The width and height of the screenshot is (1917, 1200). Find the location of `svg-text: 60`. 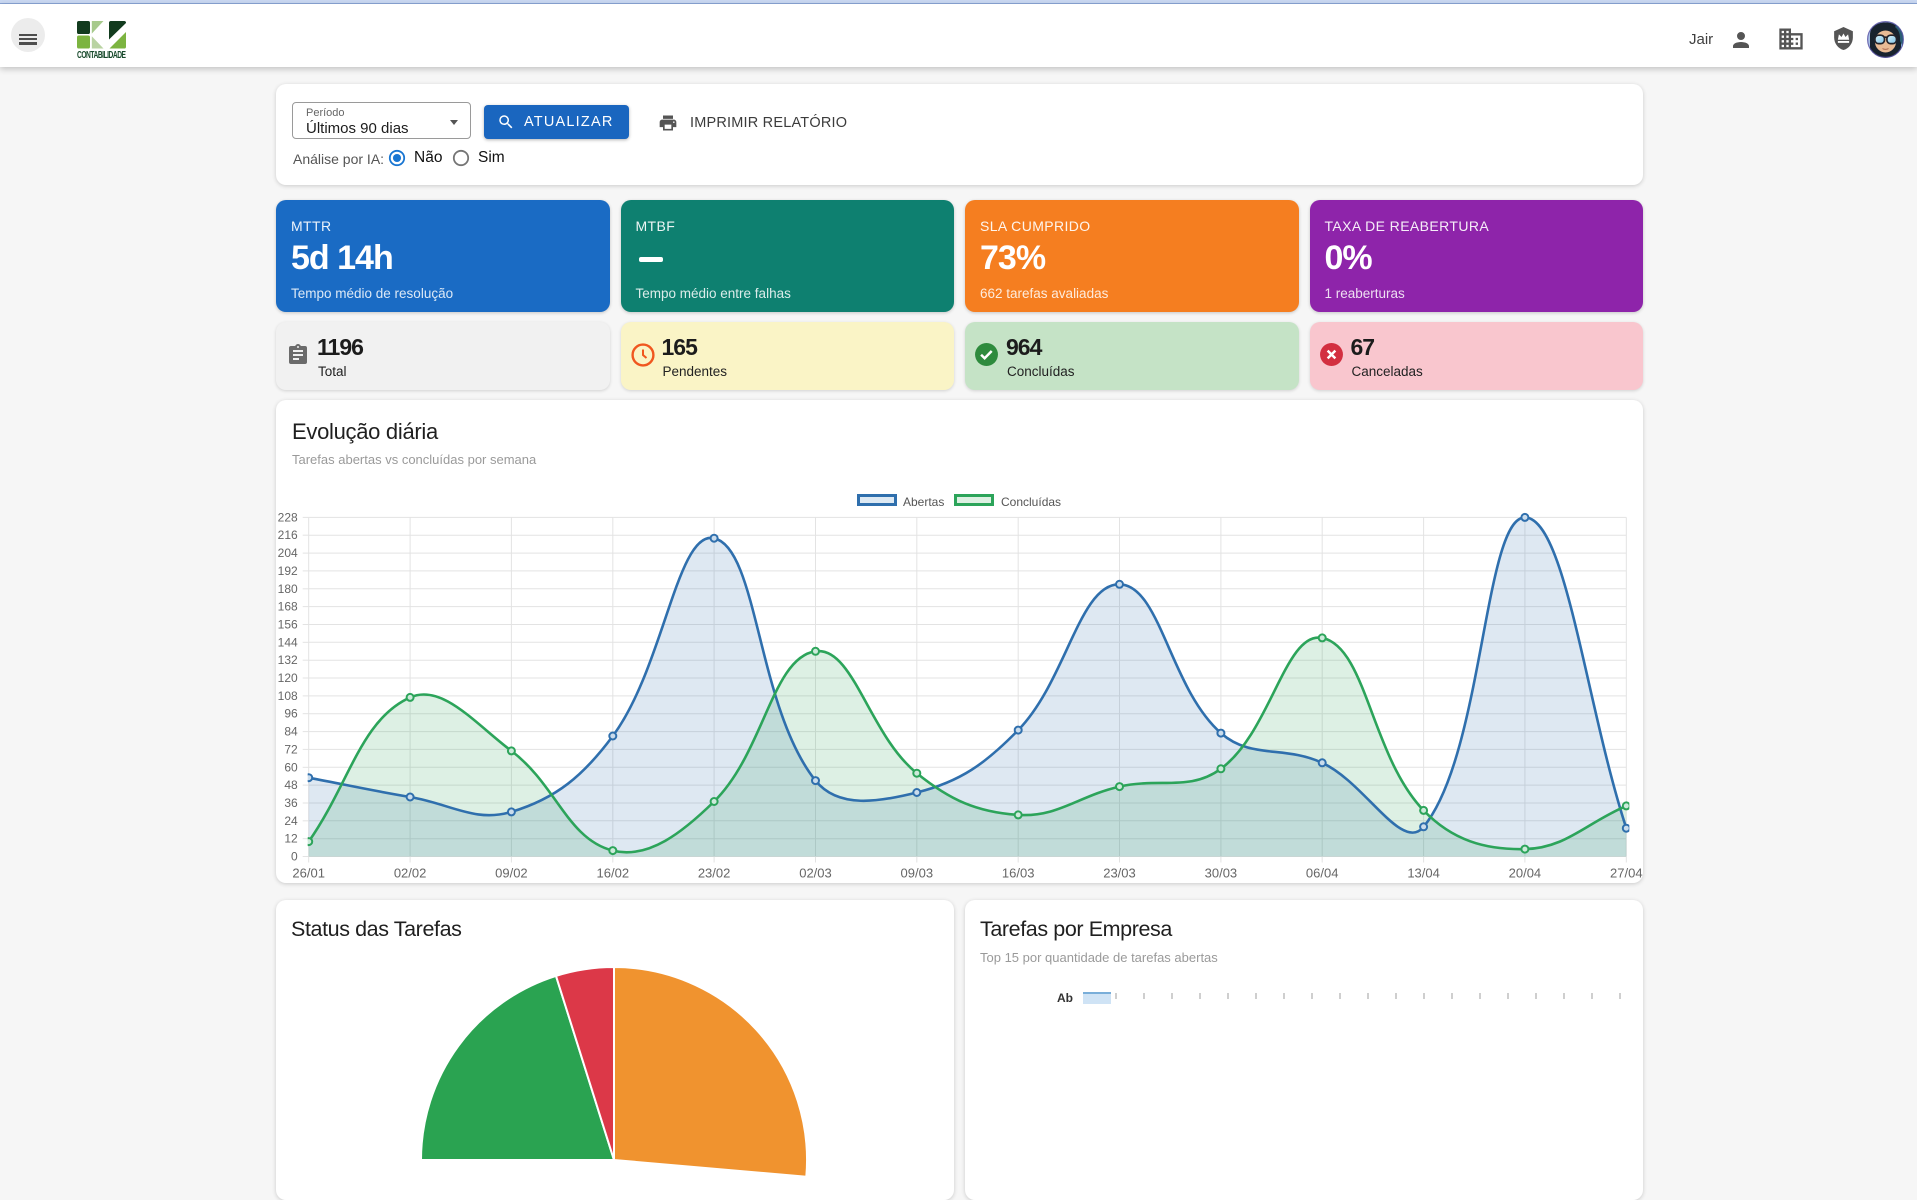

svg-text: 60 is located at coordinates (291, 767).